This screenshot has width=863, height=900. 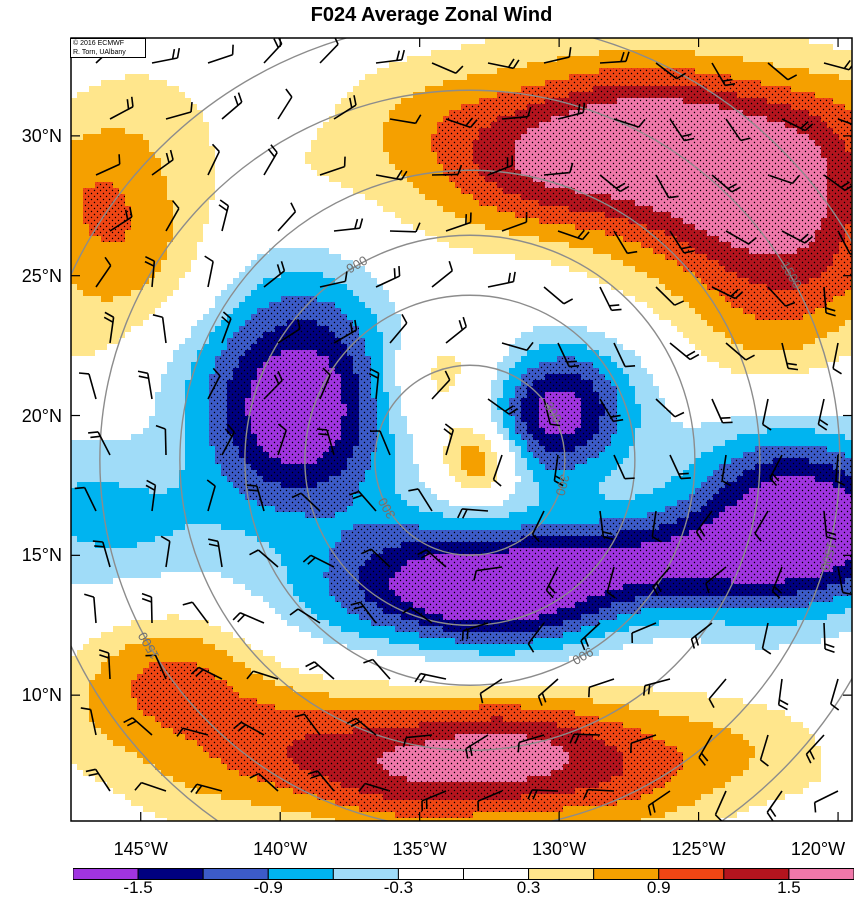 I want to click on ring-label: 1500, so click(x=828, y=556).